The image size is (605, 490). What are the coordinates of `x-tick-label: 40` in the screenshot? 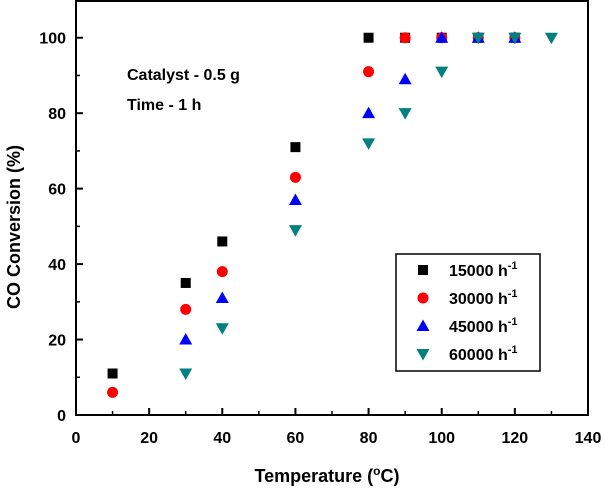 It's located at (222, 438).